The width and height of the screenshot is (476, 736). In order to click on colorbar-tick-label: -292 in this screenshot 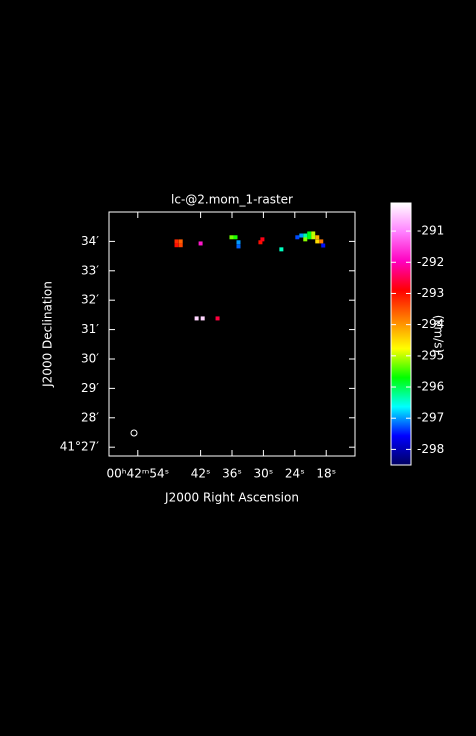, I will do `click(430, 262)`.